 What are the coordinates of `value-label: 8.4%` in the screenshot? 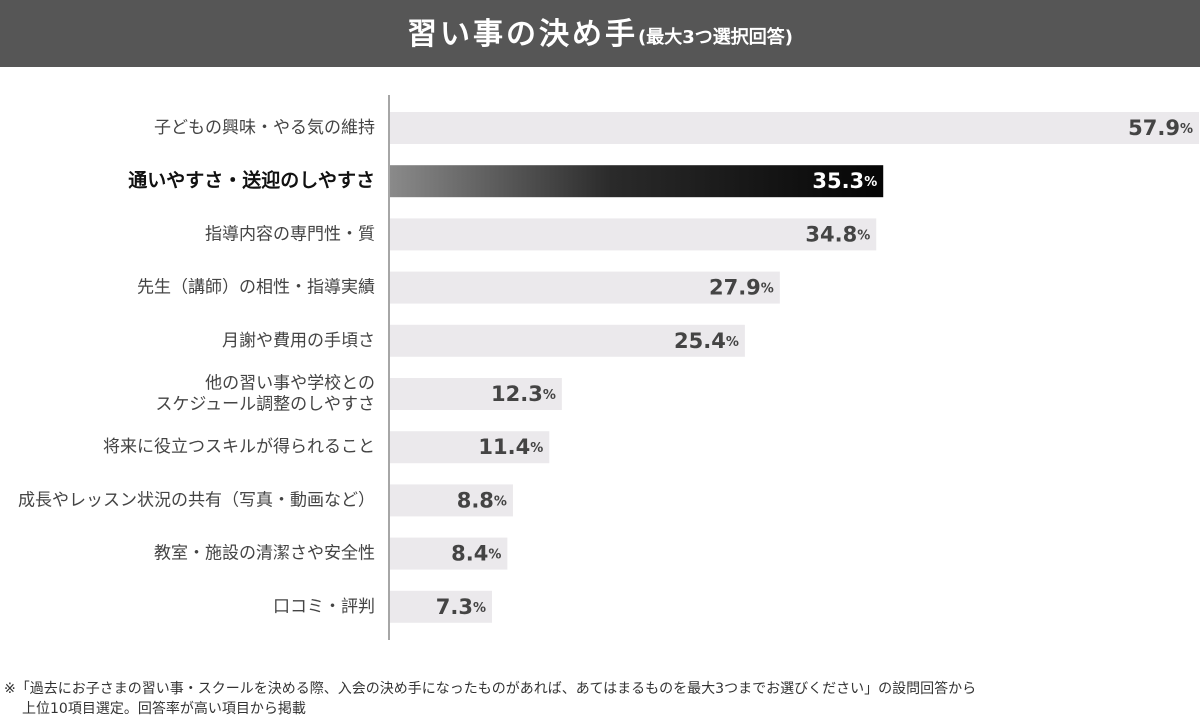 It's located at (476, 554).